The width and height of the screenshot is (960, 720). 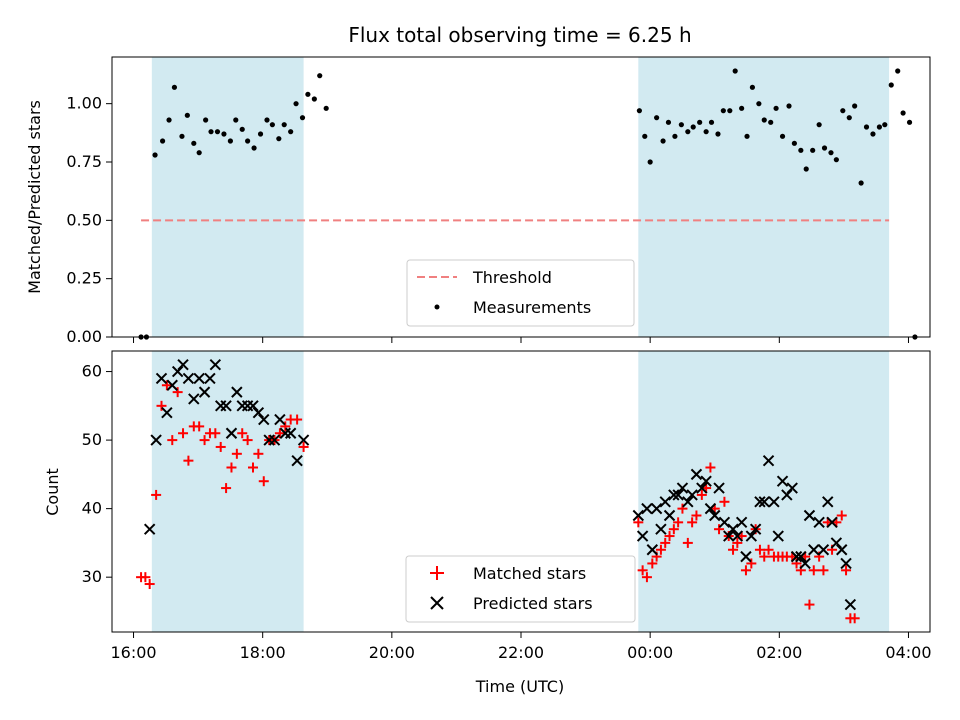 I want to click on x-tick-label: 00:00, so click(x=650, y=652).